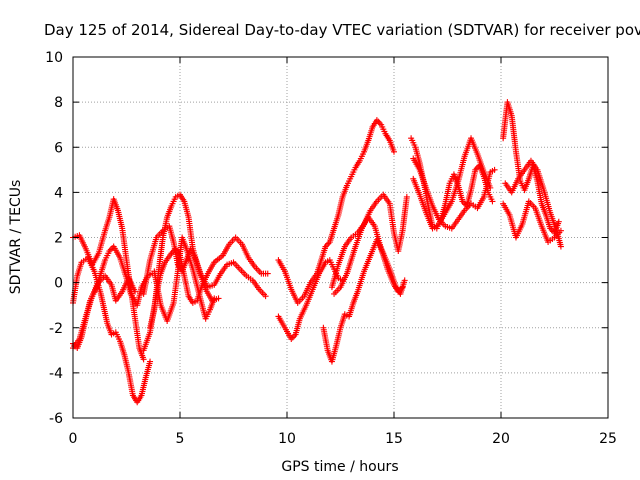 The height and width of the screenshot is (480, 640). Describe the element at coordinates (58, 193) in the screenshot. I see `y-tick-label: 4` at that location.